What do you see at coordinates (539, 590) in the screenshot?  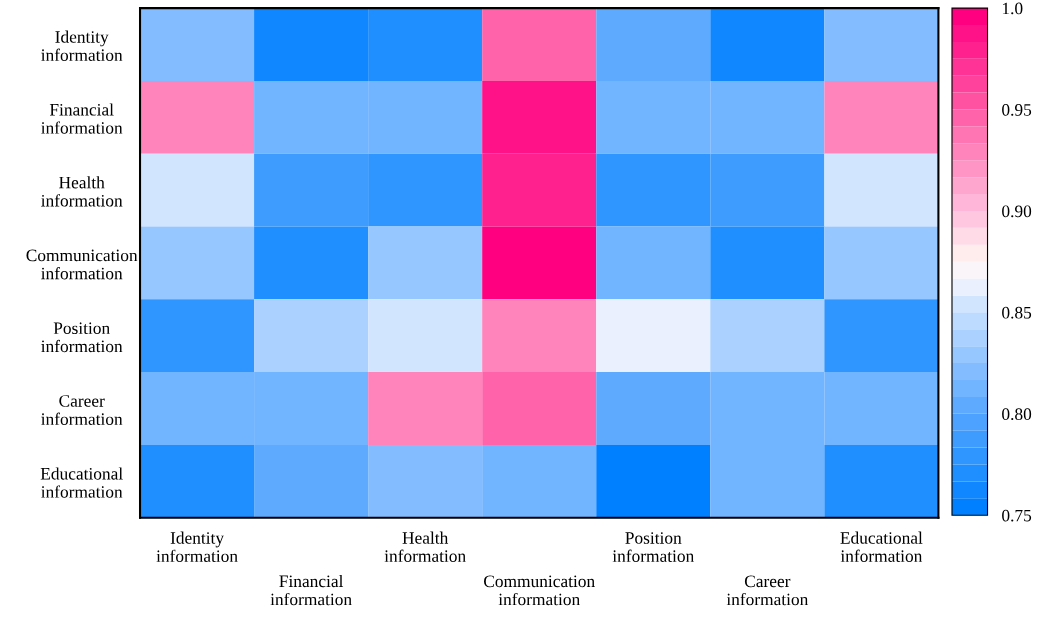 I see `x-tick-label: Communication information` at bounding box center [539, 590].